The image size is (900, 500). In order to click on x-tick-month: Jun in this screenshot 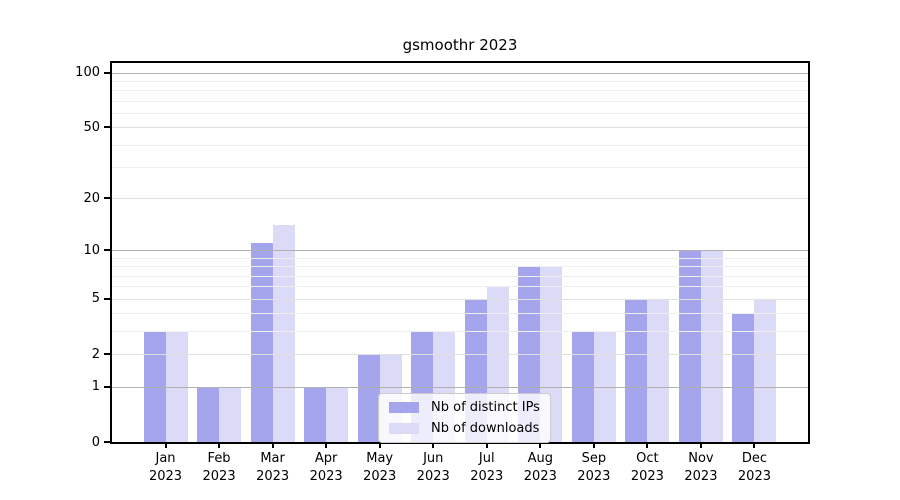, I will do `click(433, 458)`.